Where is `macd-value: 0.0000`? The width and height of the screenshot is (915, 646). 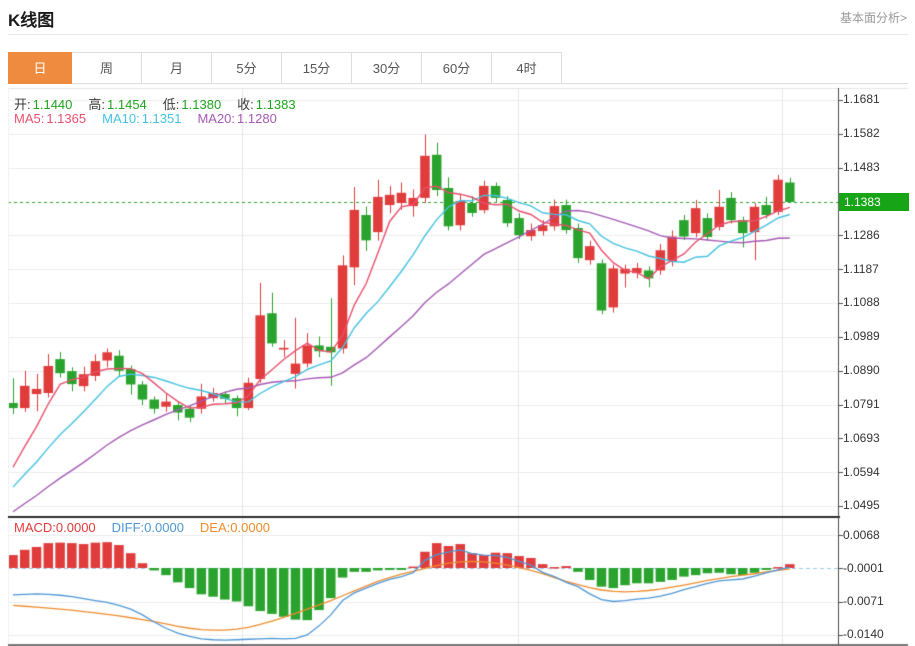 macd-value: 0.0000 is located at coordinates (75, 527).